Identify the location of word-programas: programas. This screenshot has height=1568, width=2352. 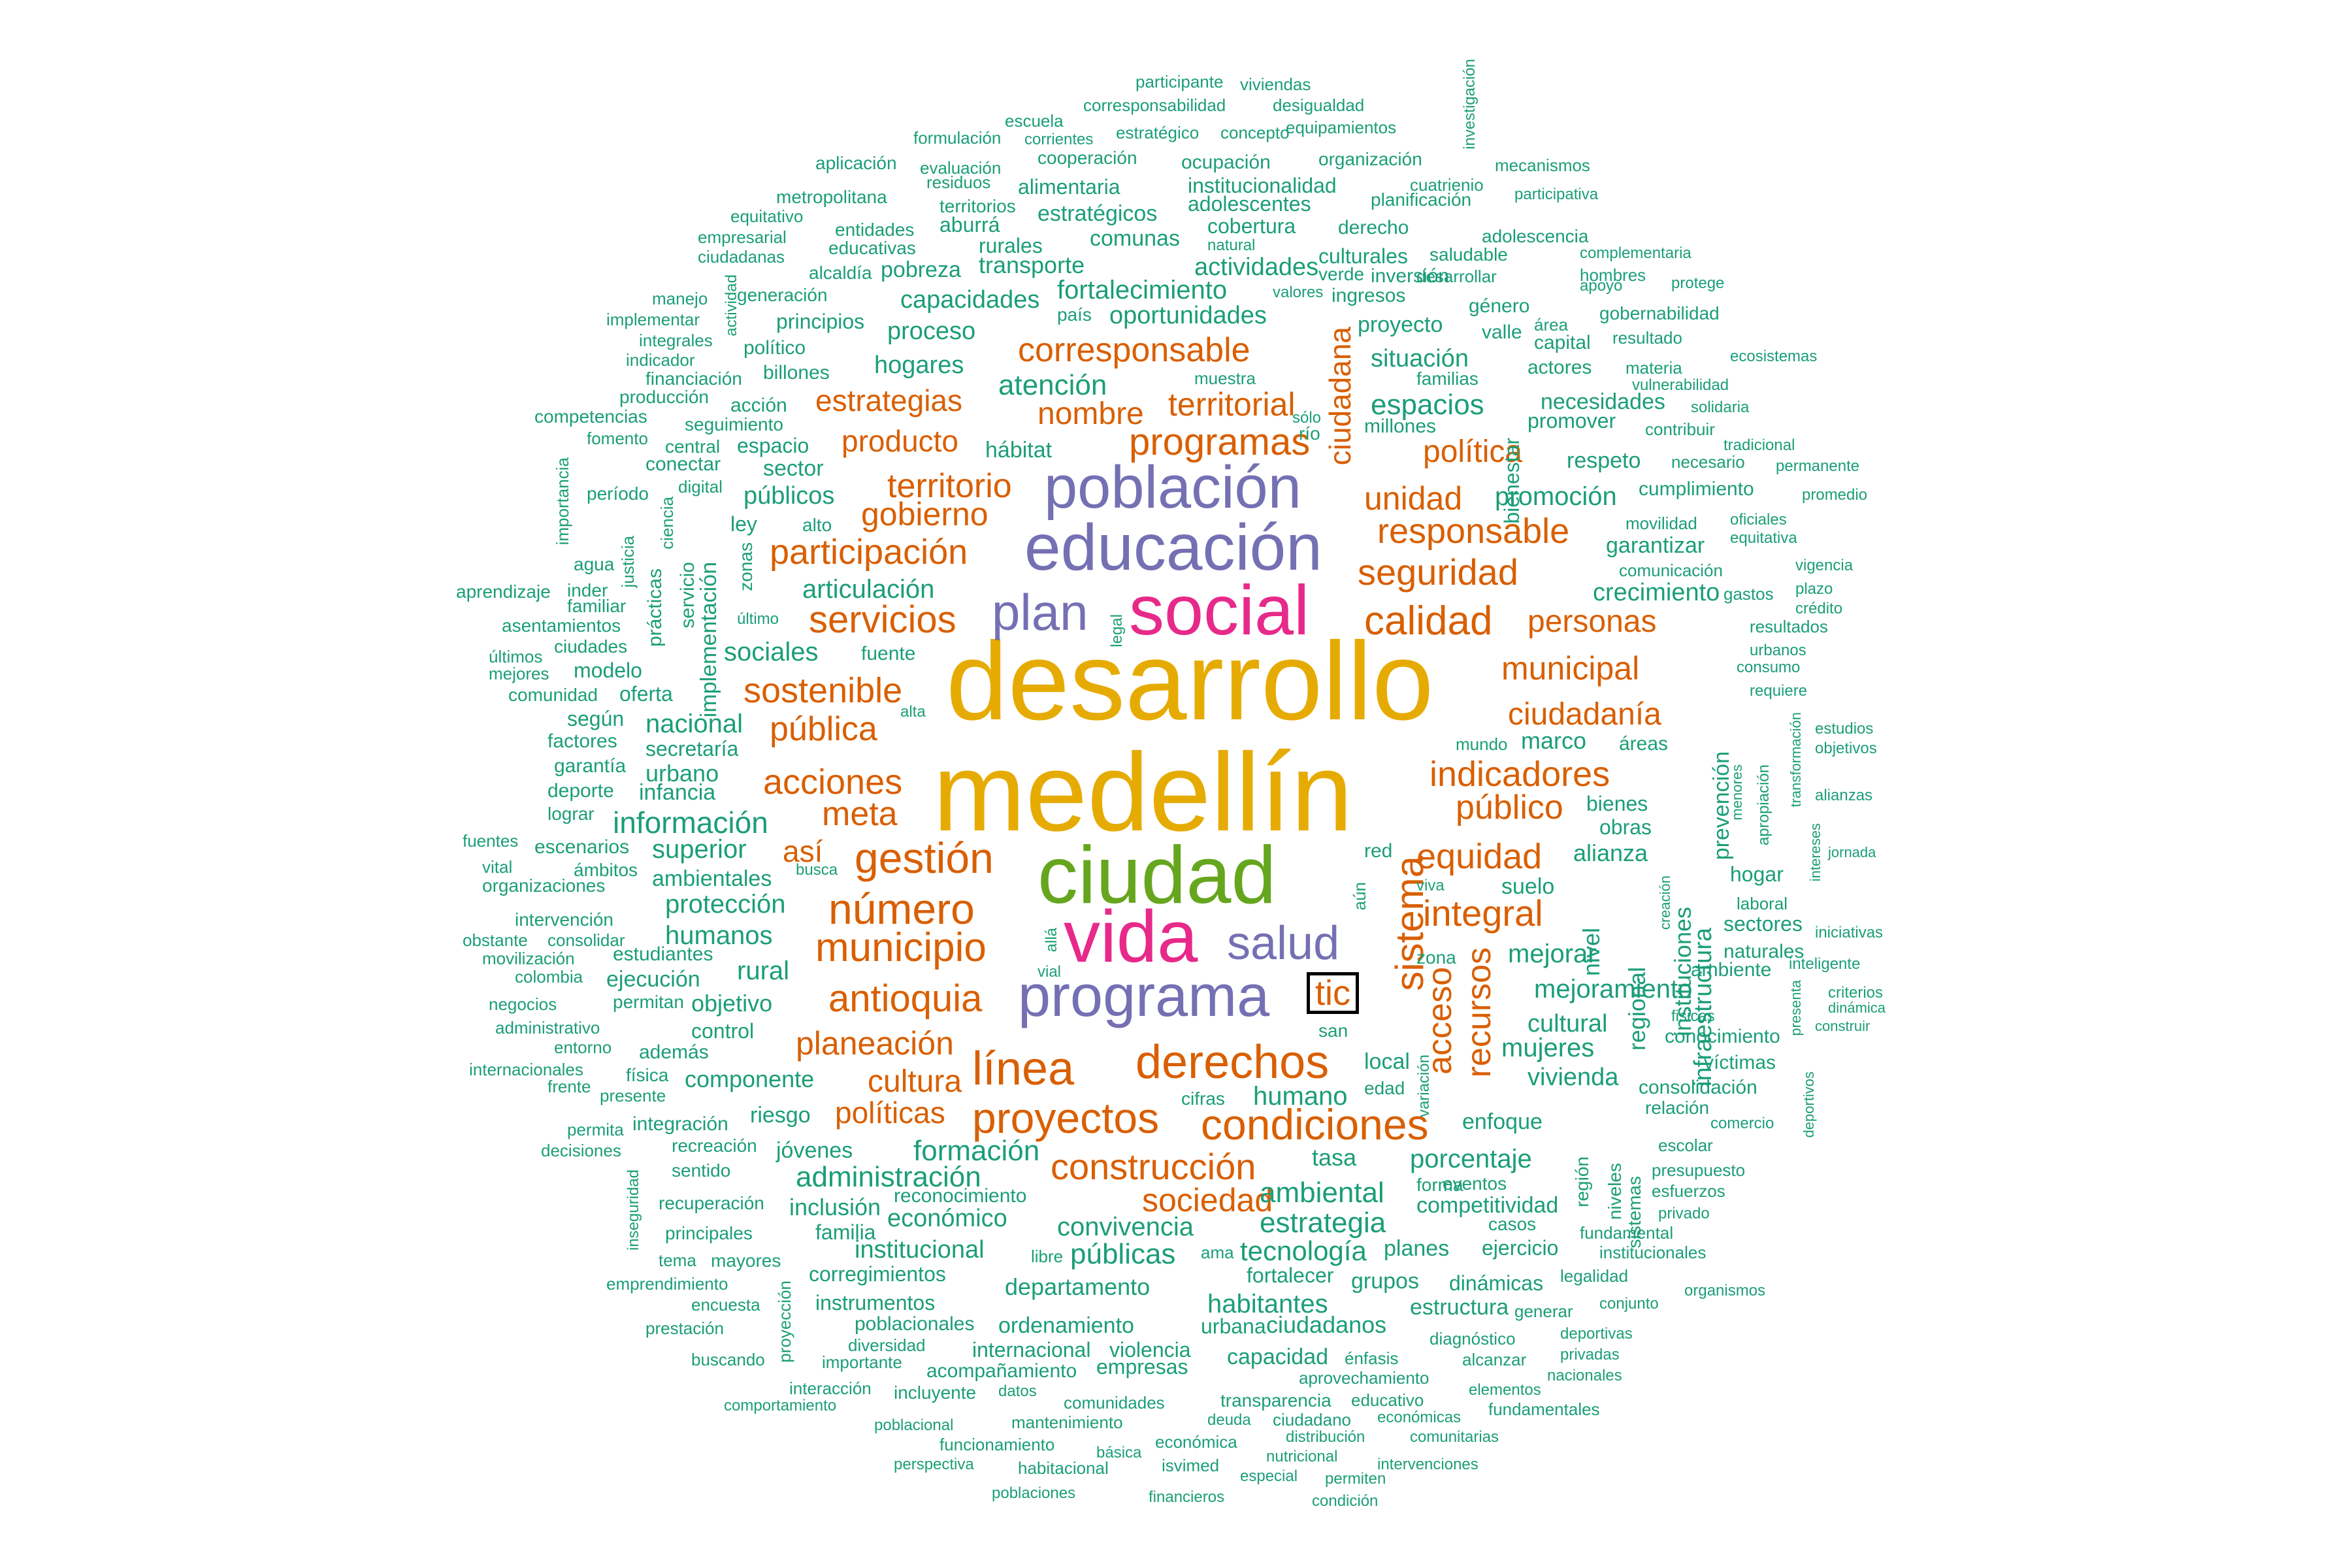
(1220, 442).